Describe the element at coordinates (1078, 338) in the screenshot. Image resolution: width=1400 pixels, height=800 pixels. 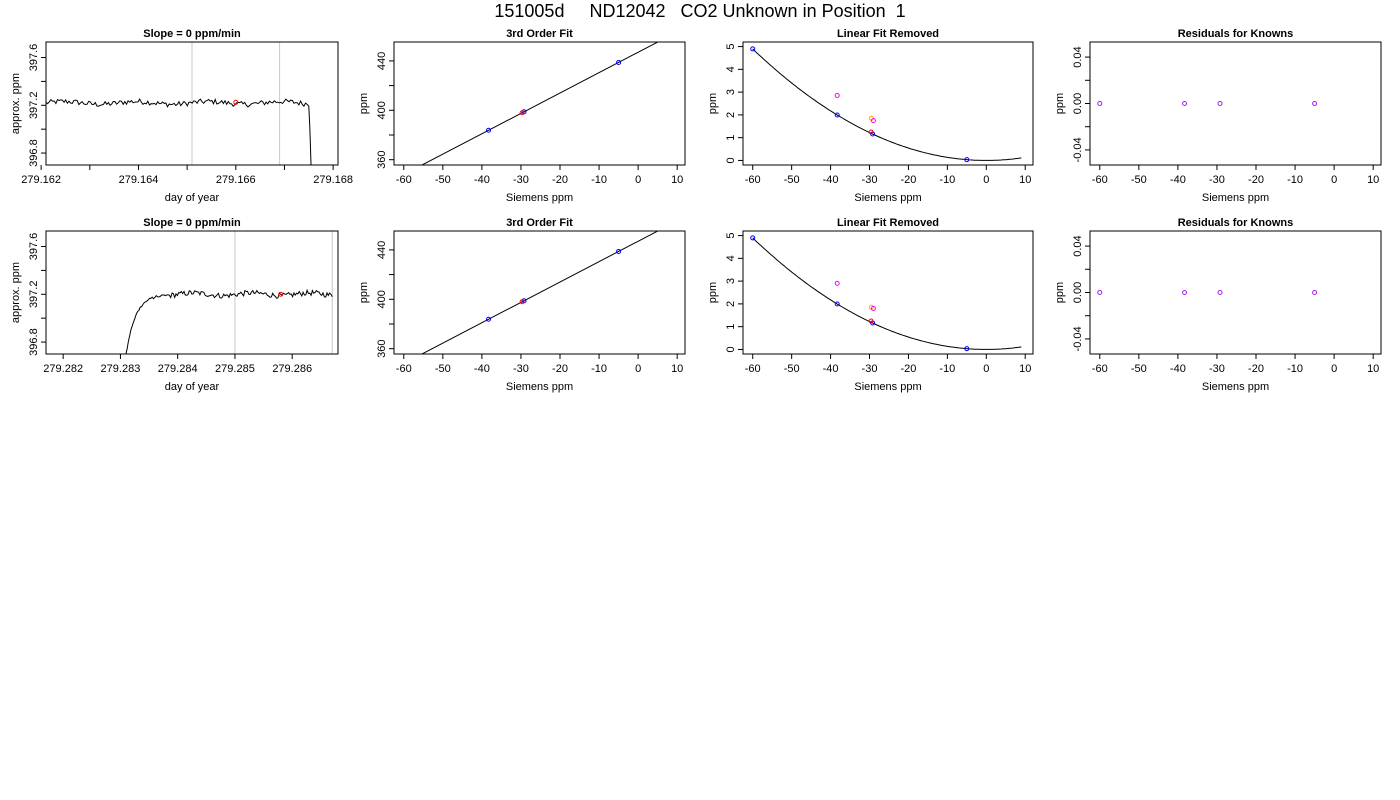
I see `y-tick-label: -0.04` at that location.